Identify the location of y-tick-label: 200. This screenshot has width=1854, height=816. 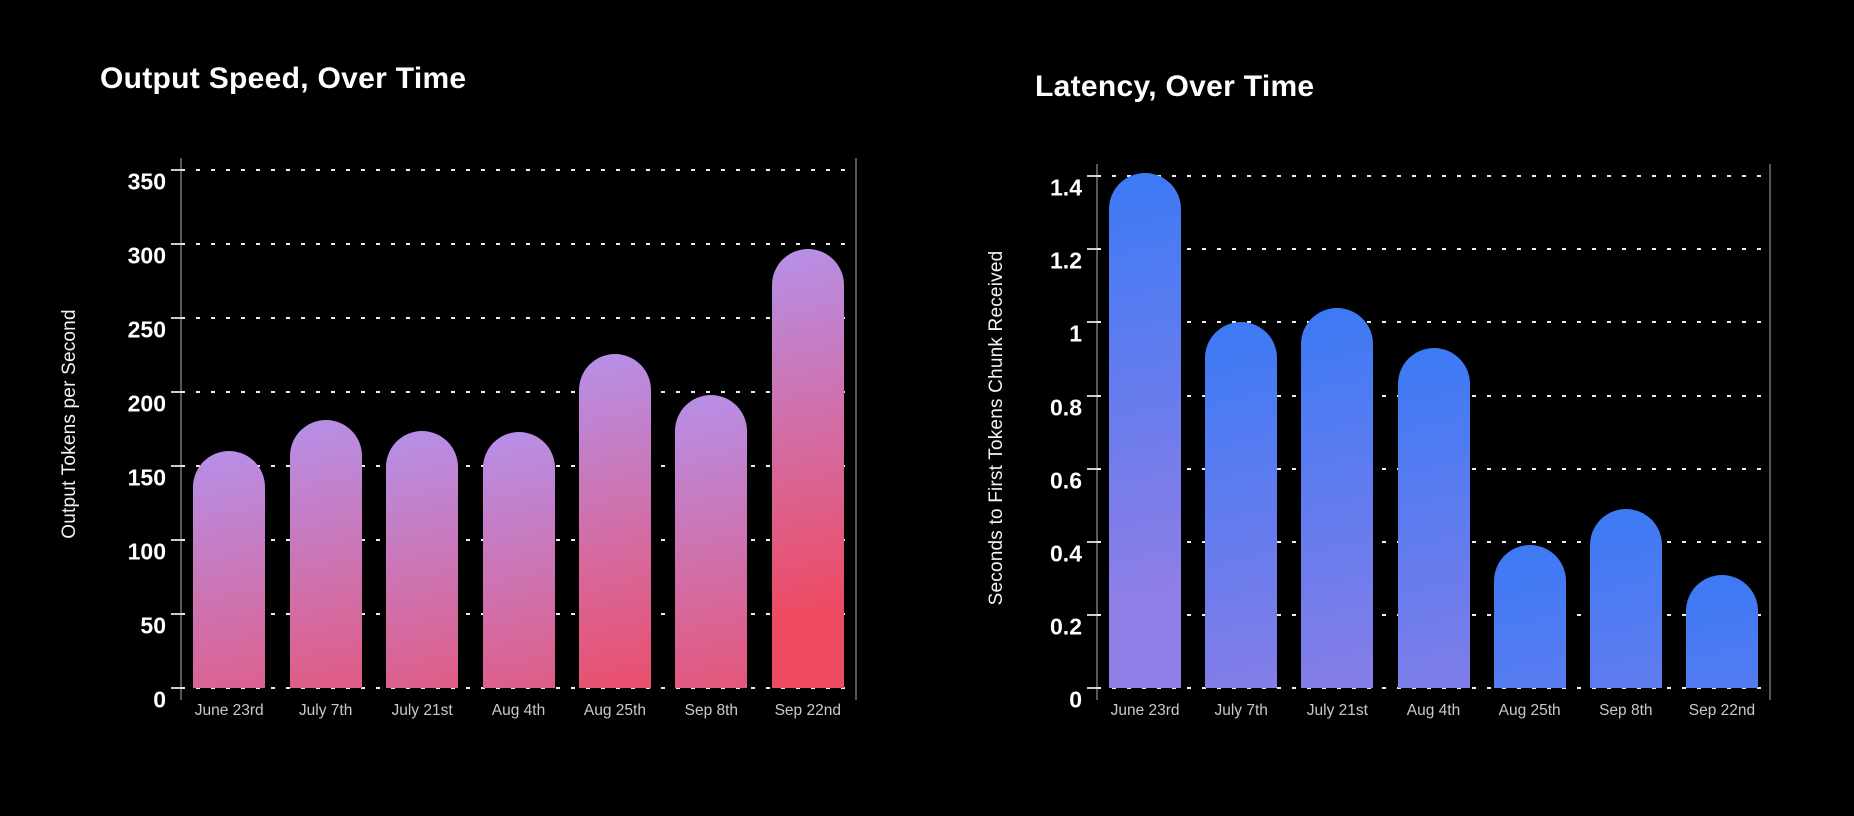
(146, 403).